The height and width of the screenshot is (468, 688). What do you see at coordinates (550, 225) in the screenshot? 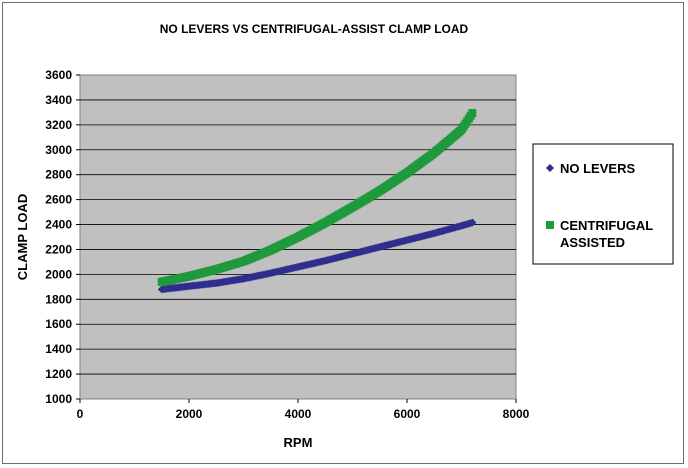
I see `legend-marker-centrifugal` at bounding box center [550, 225].